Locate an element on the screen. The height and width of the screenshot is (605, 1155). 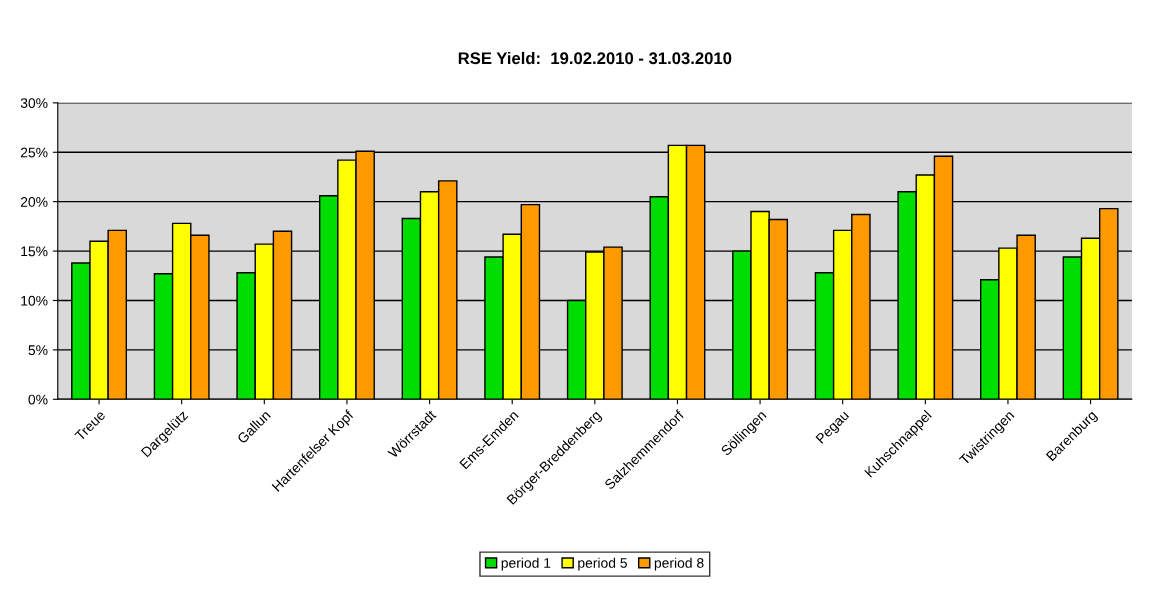
legend-label: period 8 is located at coordinates (679, 564).